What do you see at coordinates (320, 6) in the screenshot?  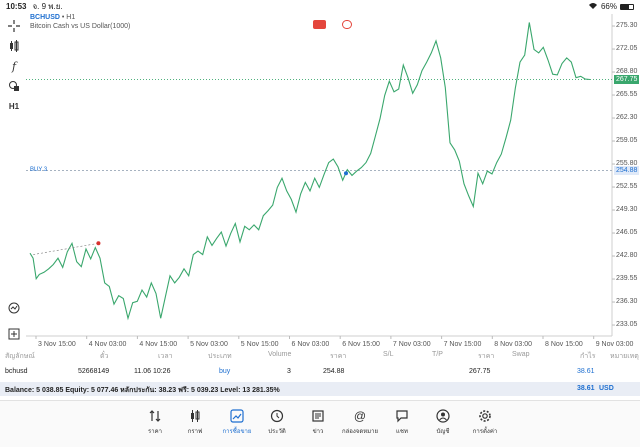 I see `status-bar: 10:53 จ. 9 พ.ย. 66%` at bounding box center [320, 6].